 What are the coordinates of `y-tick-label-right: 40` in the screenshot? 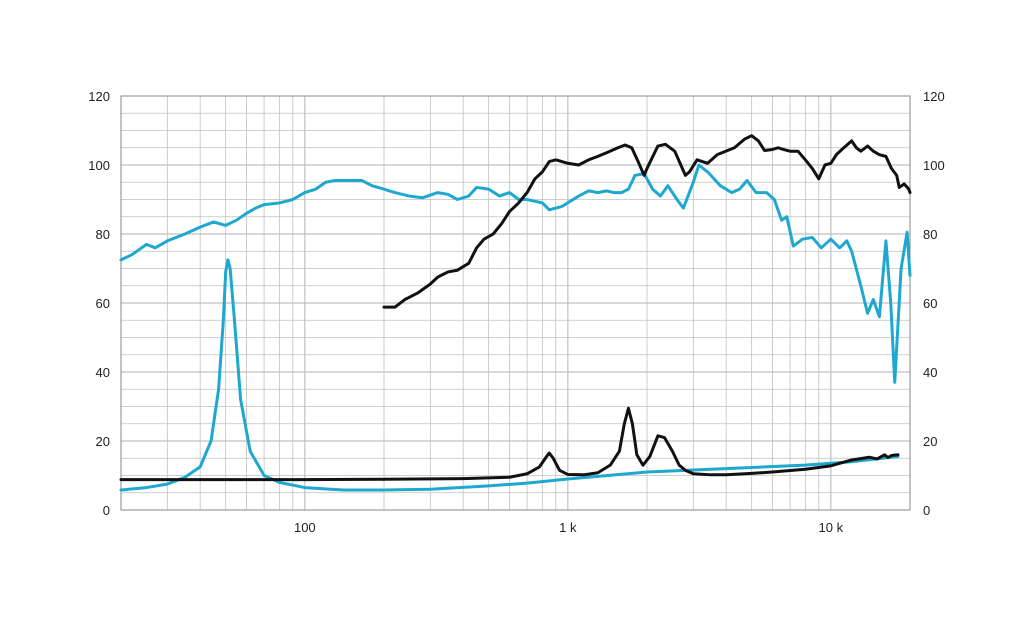 It's located at (930, 372).